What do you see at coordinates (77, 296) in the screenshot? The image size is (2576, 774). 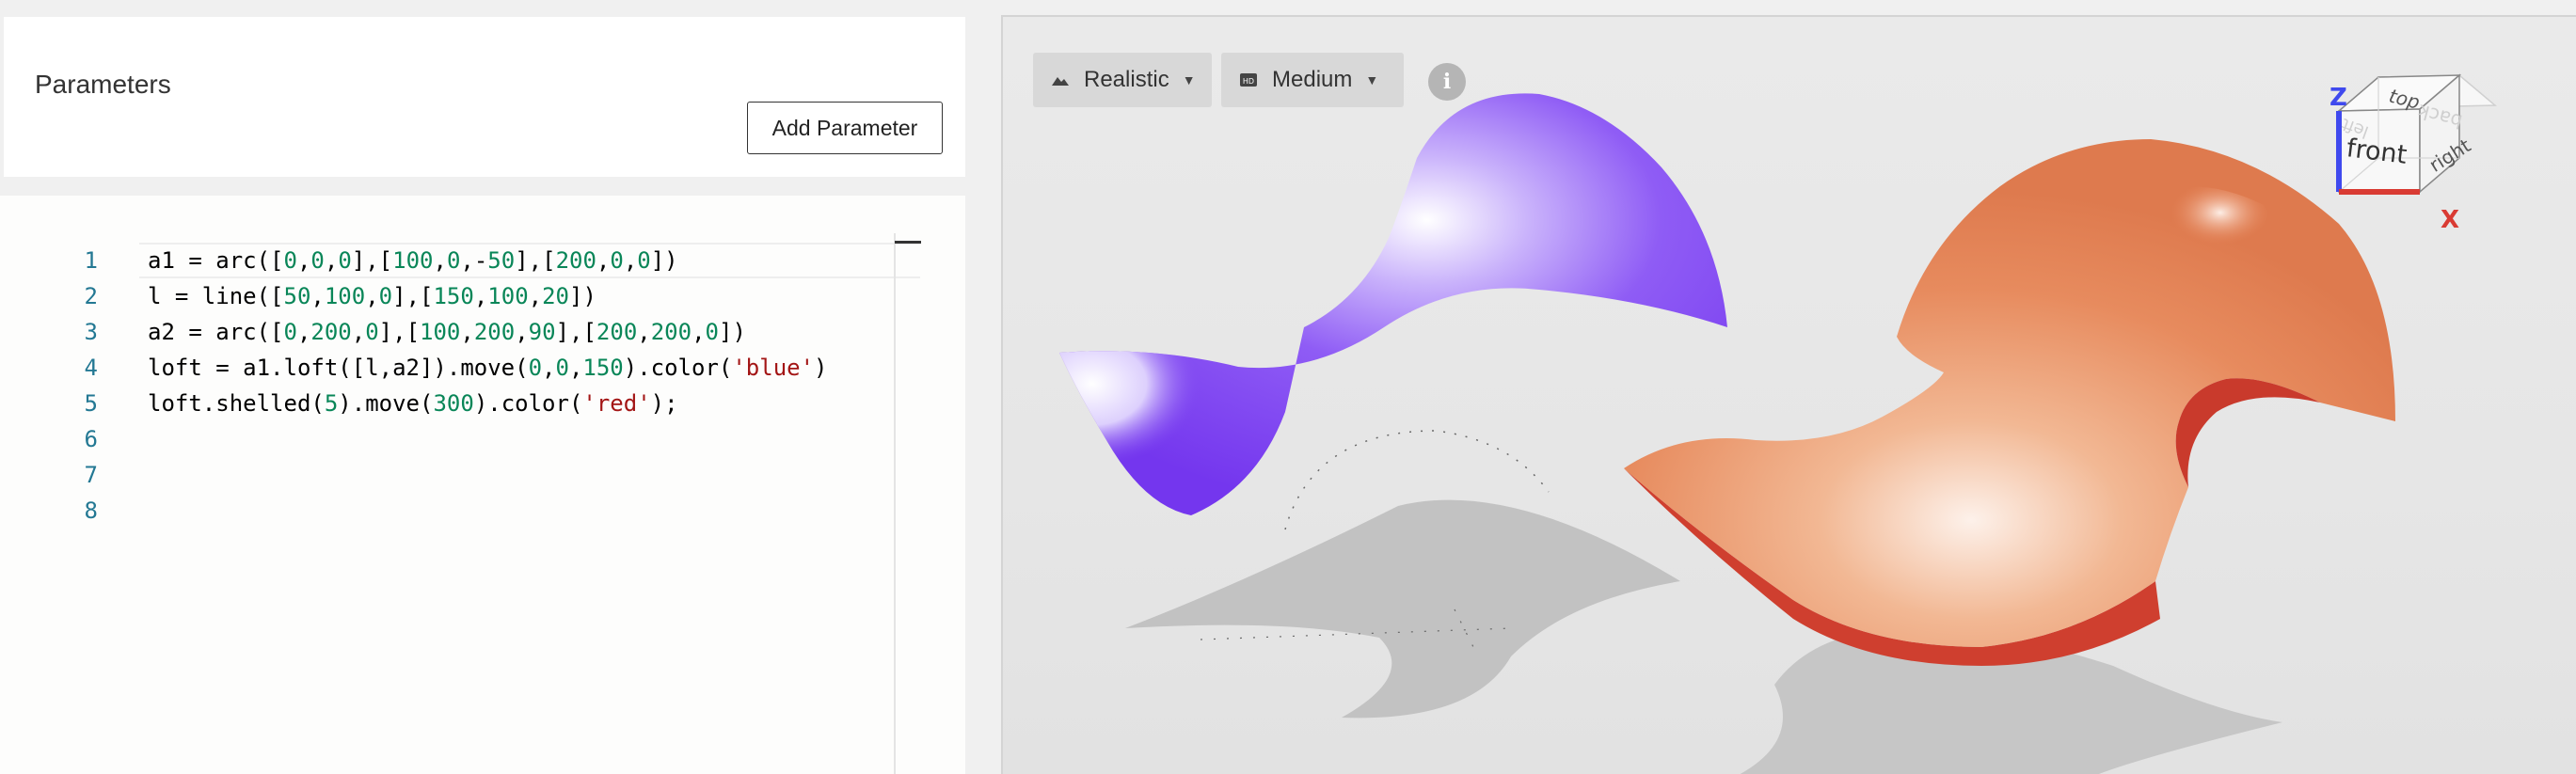 I see `line-number: 2` at bounding box center [77, 296].